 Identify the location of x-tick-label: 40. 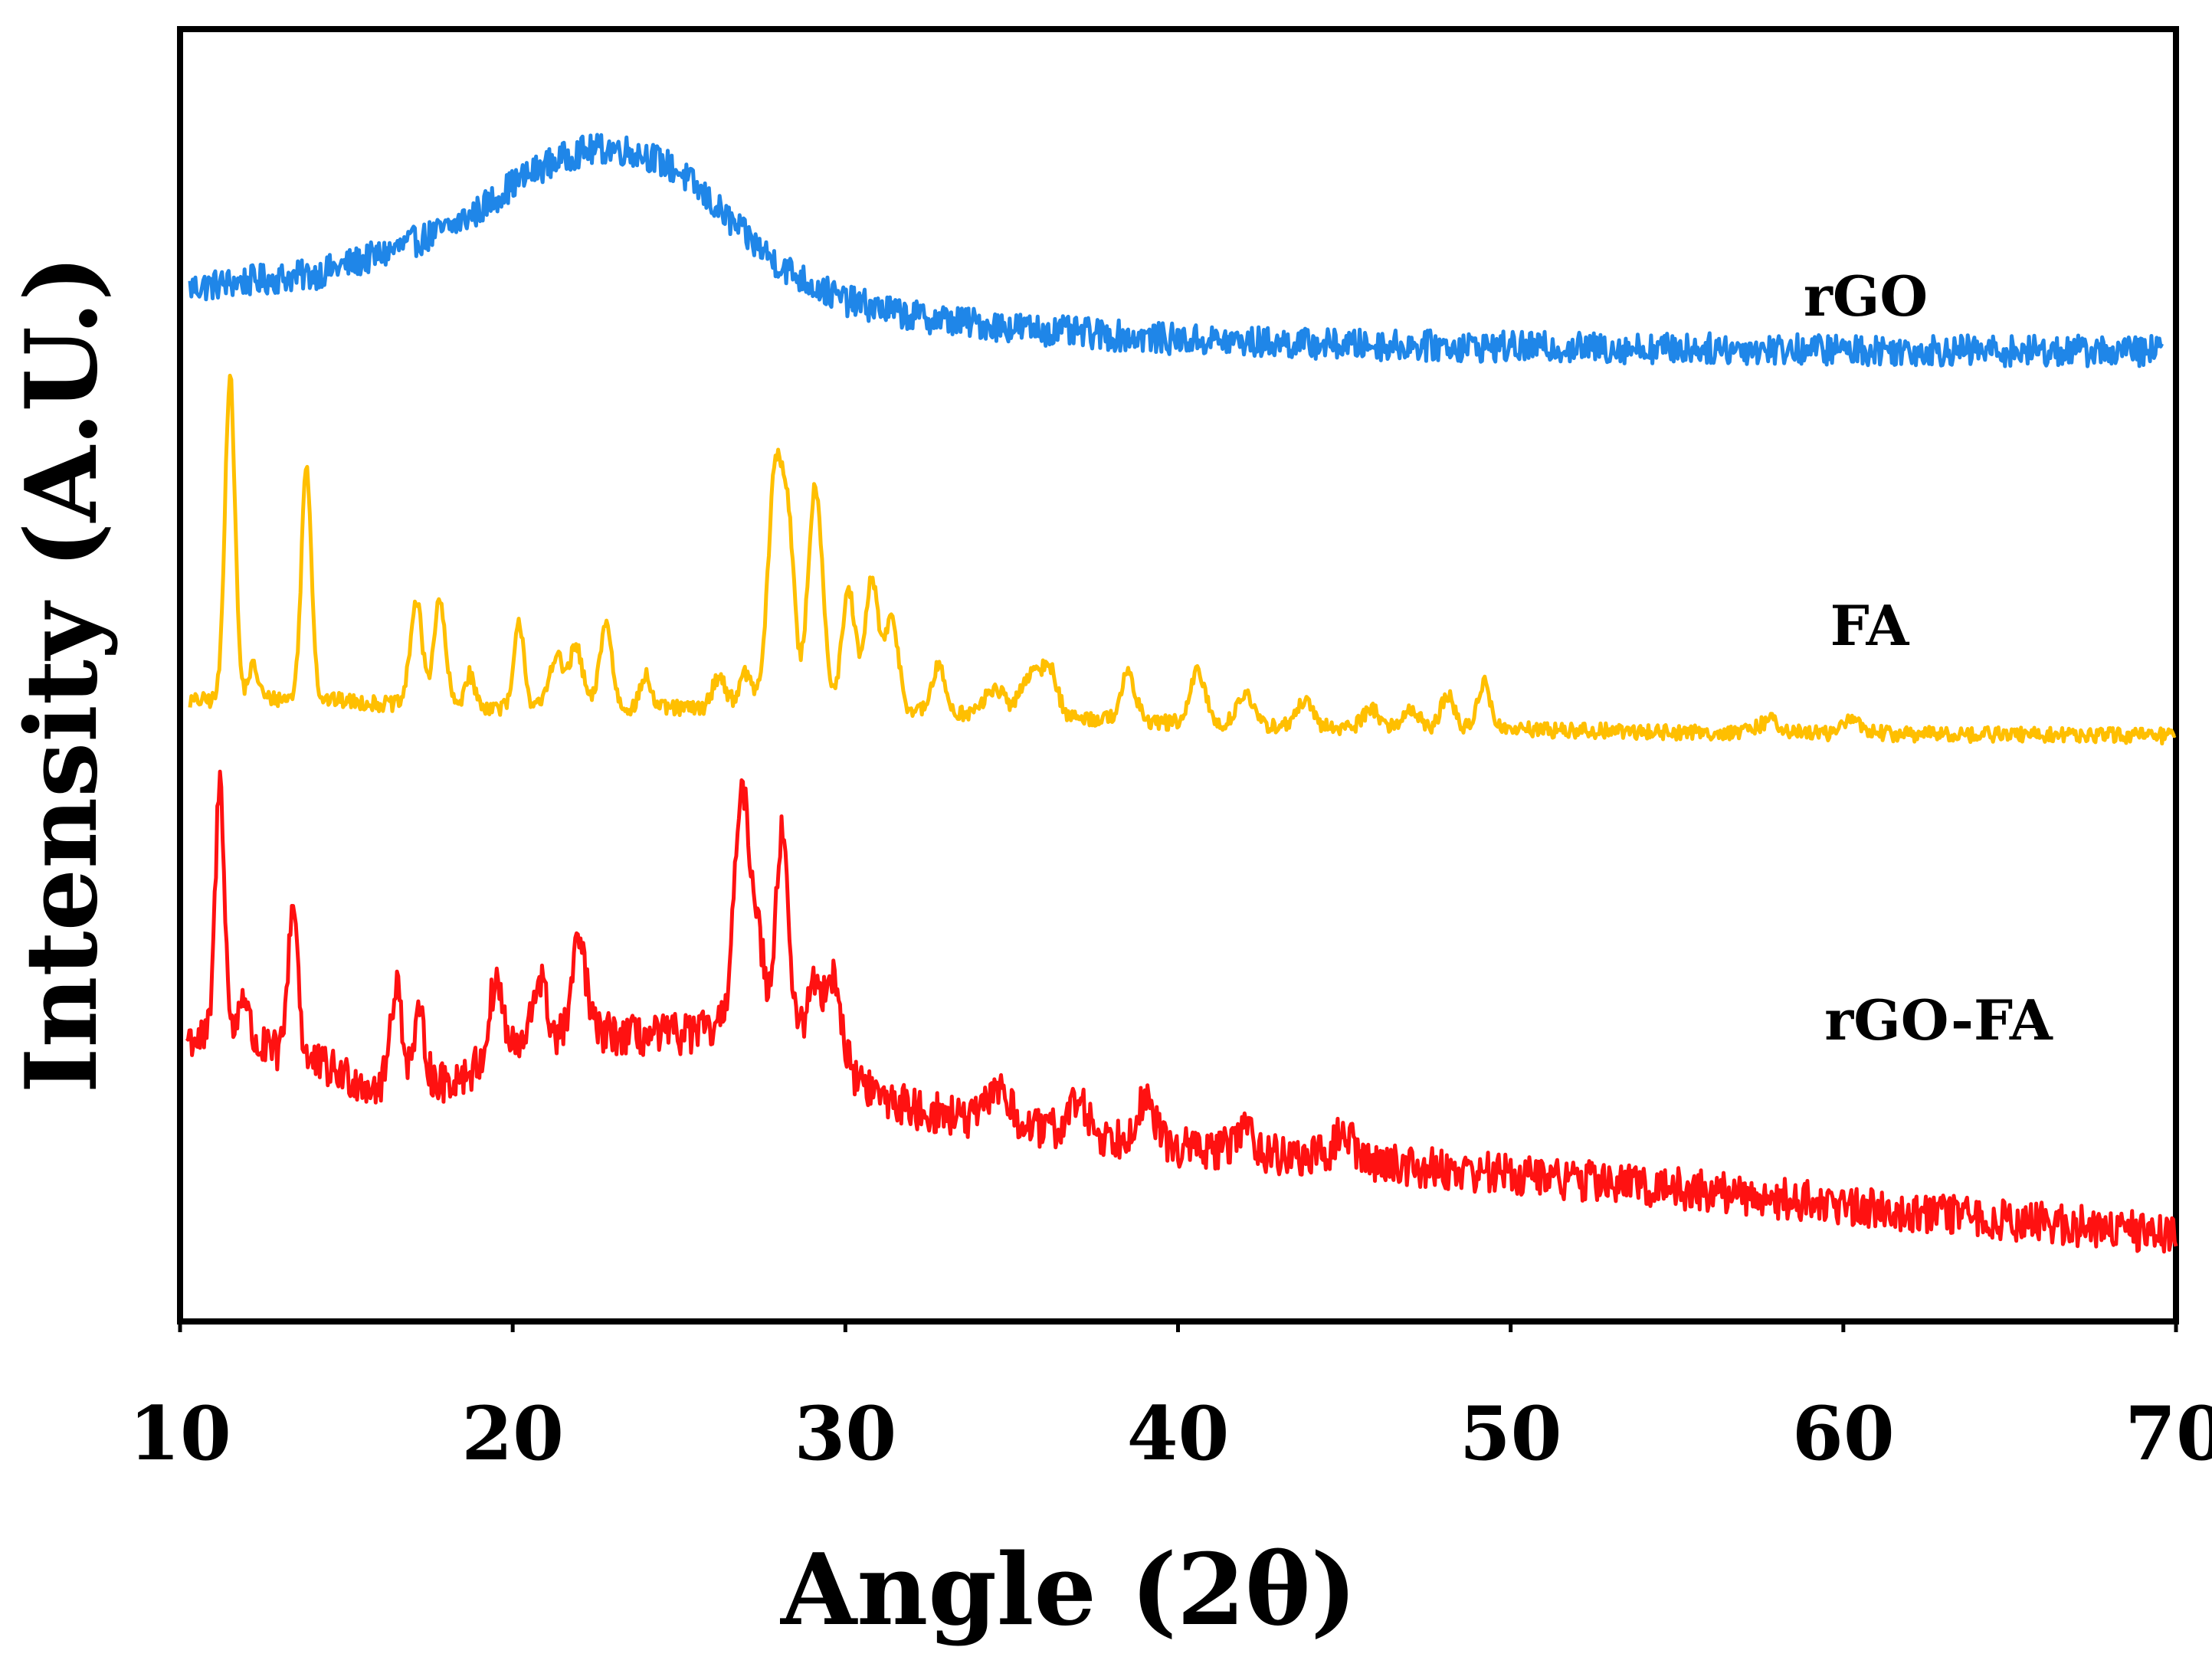
(1178, 1433).